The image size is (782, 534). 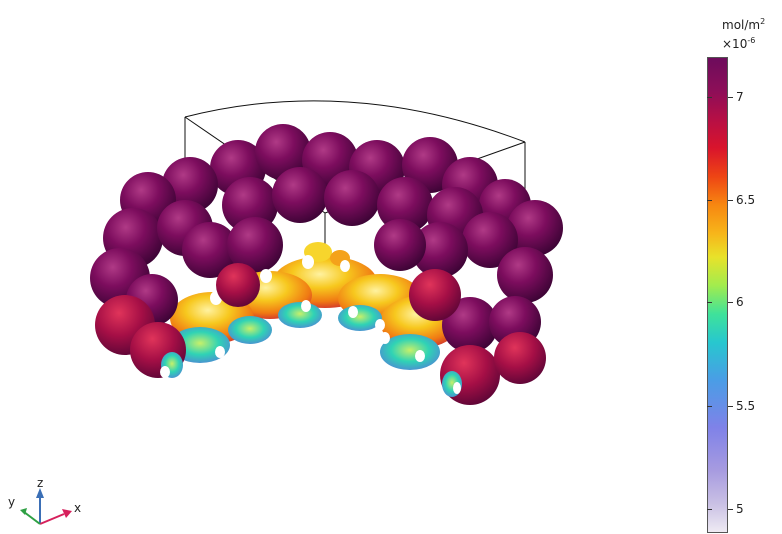 I want to click on colorbar-tick-label: 5, so click(x=740, y=509).